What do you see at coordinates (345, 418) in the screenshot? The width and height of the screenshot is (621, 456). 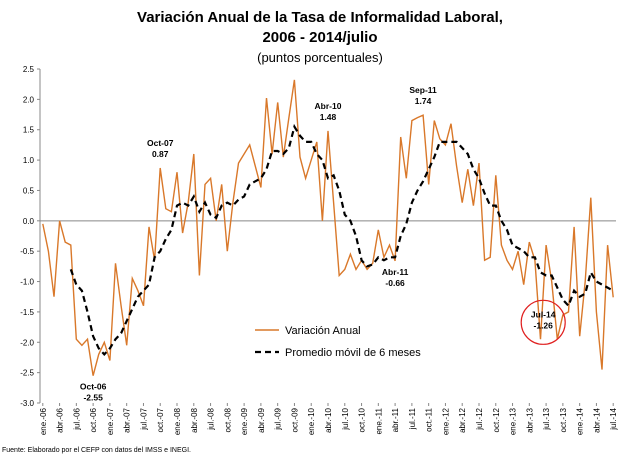 I see `x-tick-label: jul.-10` at bounding box center [345, 418].